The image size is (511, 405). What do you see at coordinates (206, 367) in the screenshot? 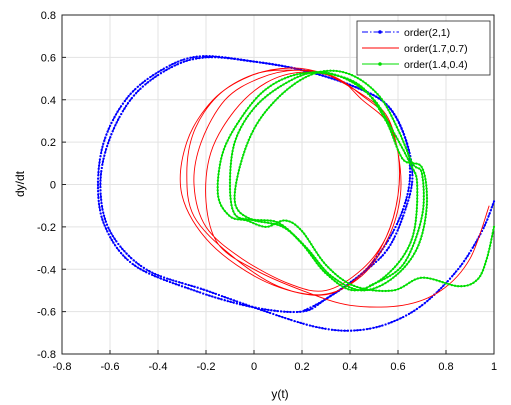
I see `x-tick-label: -0.2` at bounding box center [206, 367].